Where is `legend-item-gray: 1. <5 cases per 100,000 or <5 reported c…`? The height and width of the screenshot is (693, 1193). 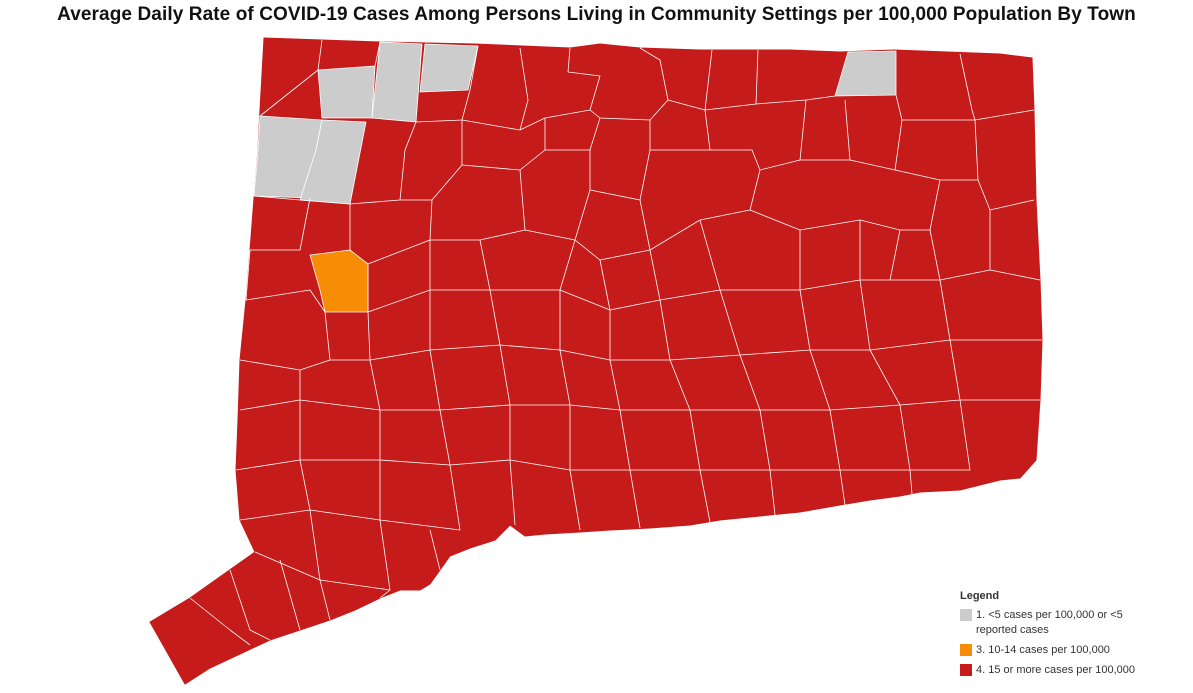 legend-item-gray: 1. <5 cases per 100,000 or <5 reported c… is located at coordinates (1060, 623).